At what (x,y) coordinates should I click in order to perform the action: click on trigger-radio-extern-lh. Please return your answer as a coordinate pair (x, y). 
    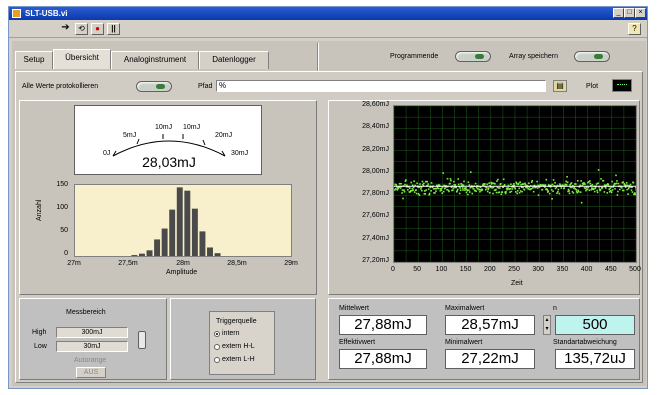
    Looking at the image, I should click on (217, 360).